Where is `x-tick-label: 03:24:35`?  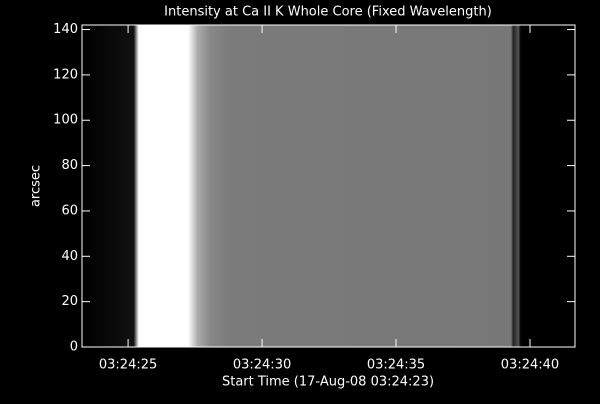 x-tick-label: 03:24:35 is located at coordinates (396, 365).